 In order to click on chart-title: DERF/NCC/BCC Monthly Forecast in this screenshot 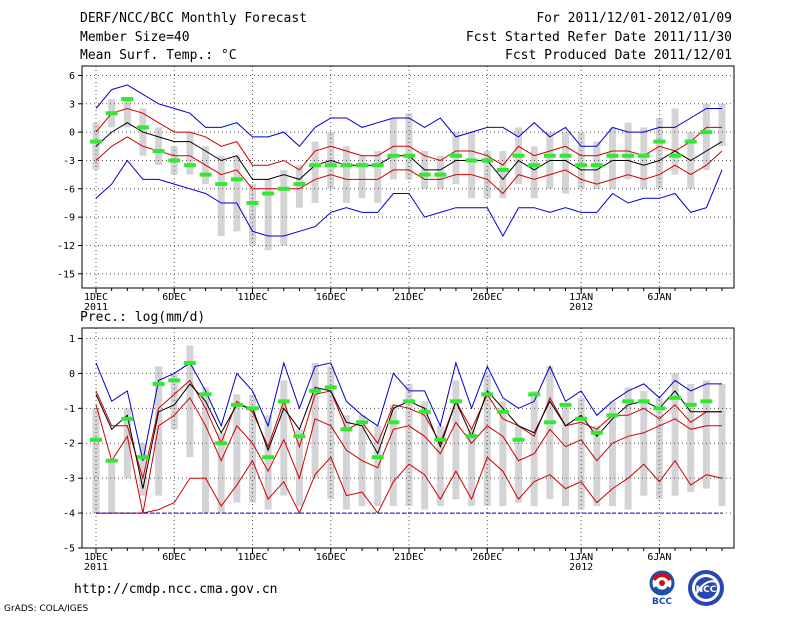, I will do `click(193, 18)`.